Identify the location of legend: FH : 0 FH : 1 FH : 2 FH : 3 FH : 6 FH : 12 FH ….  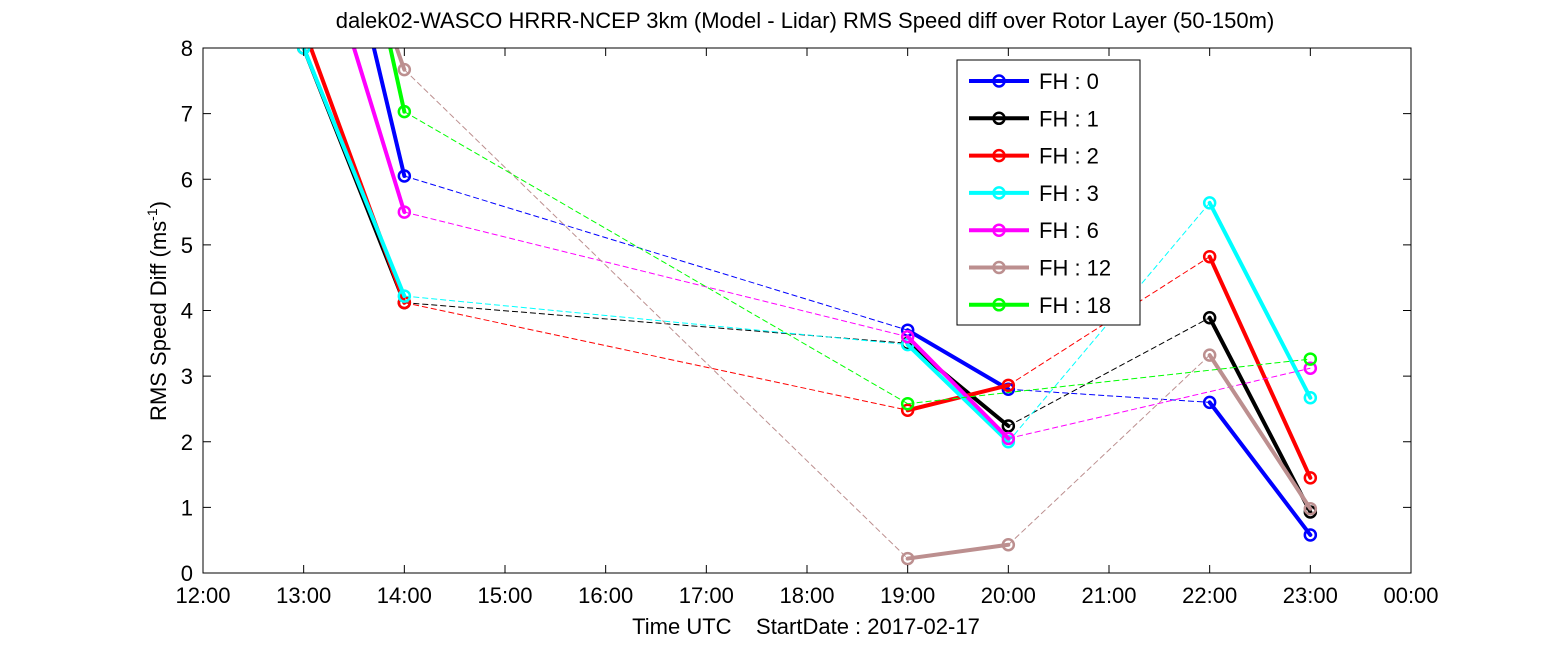
(1048, 192).